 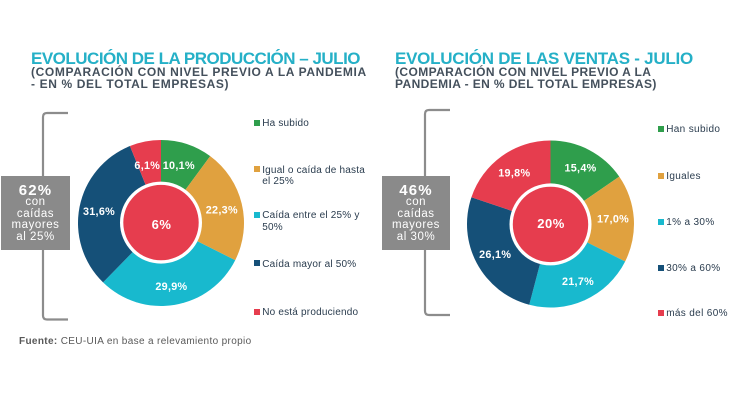 I want to click on svg-text: 15,4%, so click(x=580, y=168).